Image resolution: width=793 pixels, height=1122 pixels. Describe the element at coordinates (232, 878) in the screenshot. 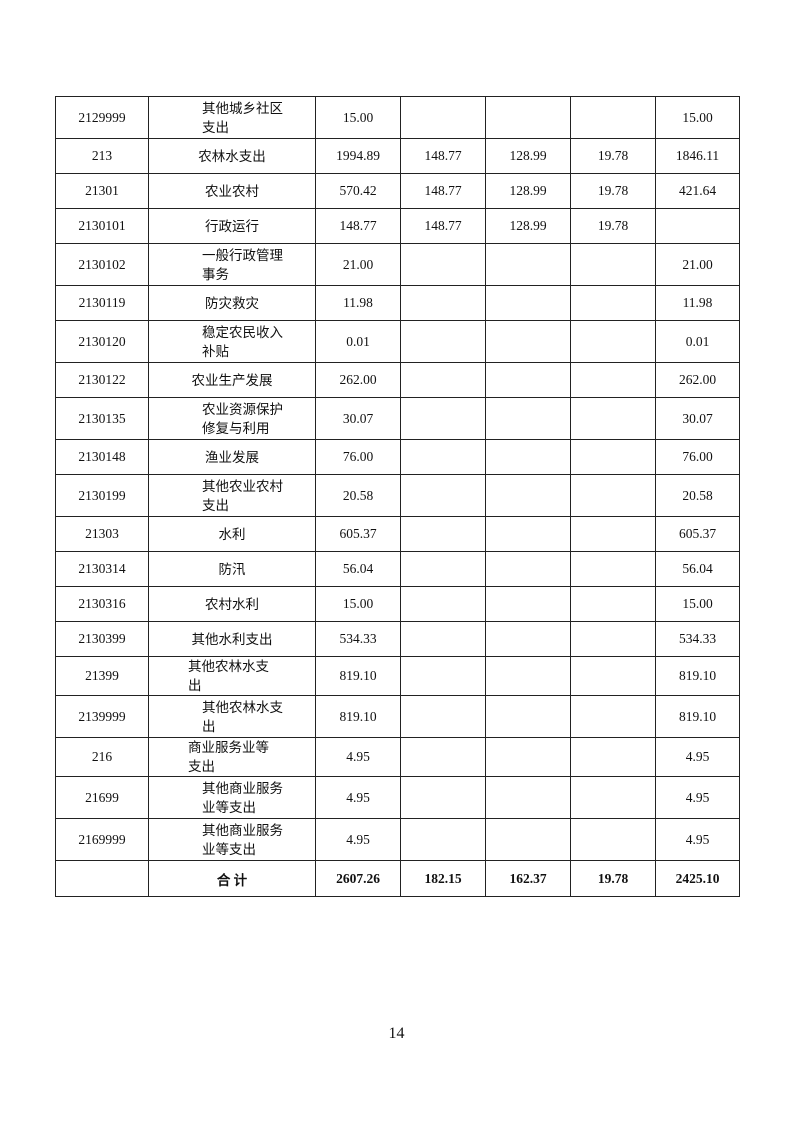

I see `cell-name: 合 计` at that location.